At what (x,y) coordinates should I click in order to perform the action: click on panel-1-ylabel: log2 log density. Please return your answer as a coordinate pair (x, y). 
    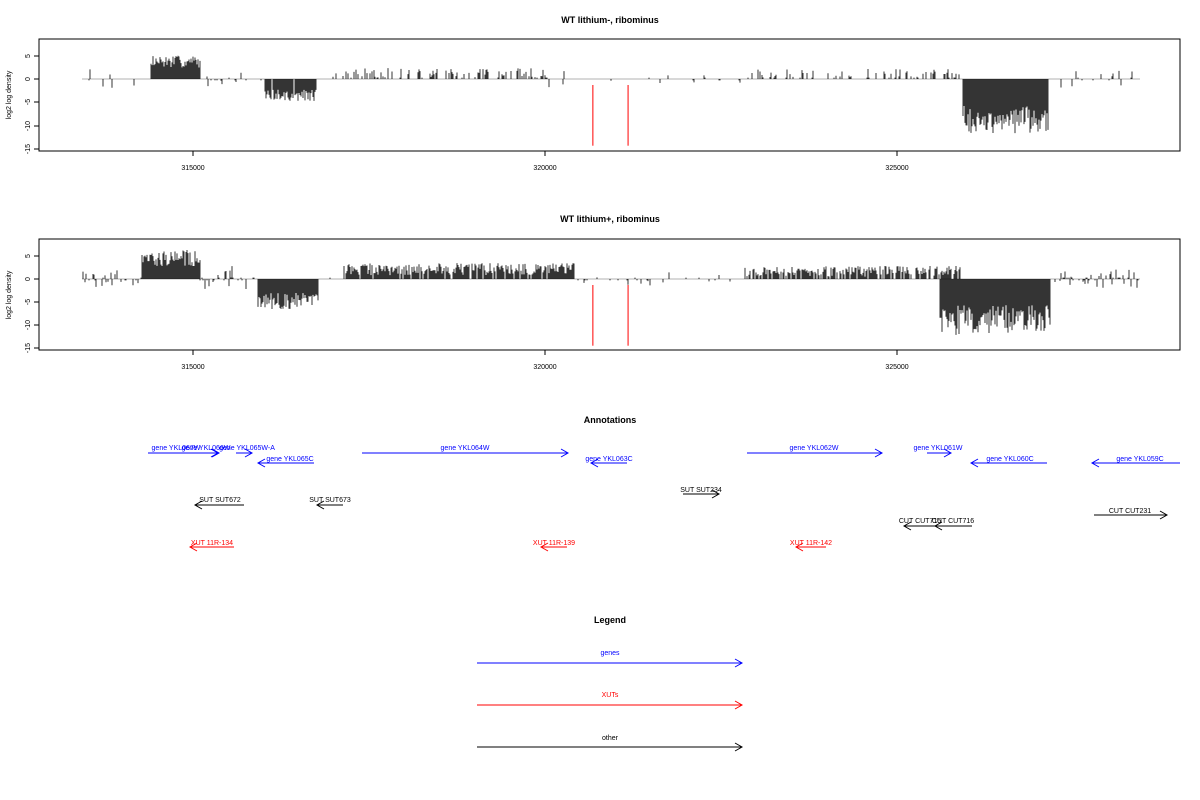
    Looking at the image, I should click on (9, 94).